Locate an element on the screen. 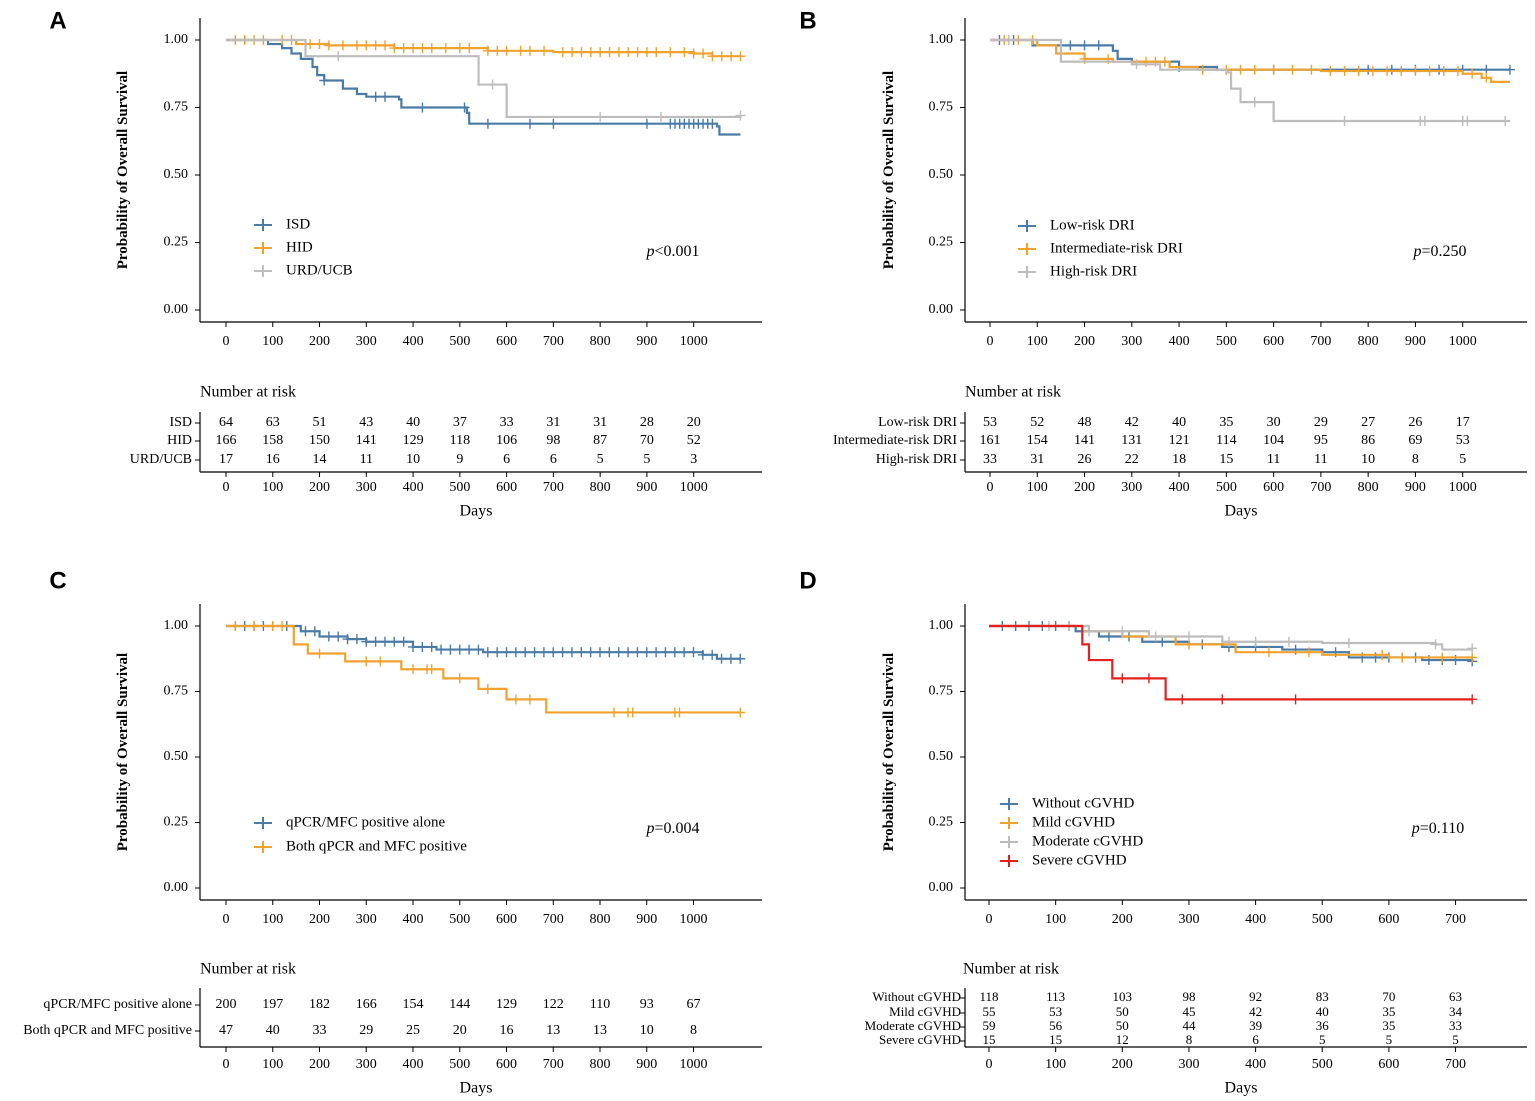 Image resolution: width=1535 pixels, height=1101 pixels. risk-x-tick-label: 100 is located at coordinates (1037, 487).